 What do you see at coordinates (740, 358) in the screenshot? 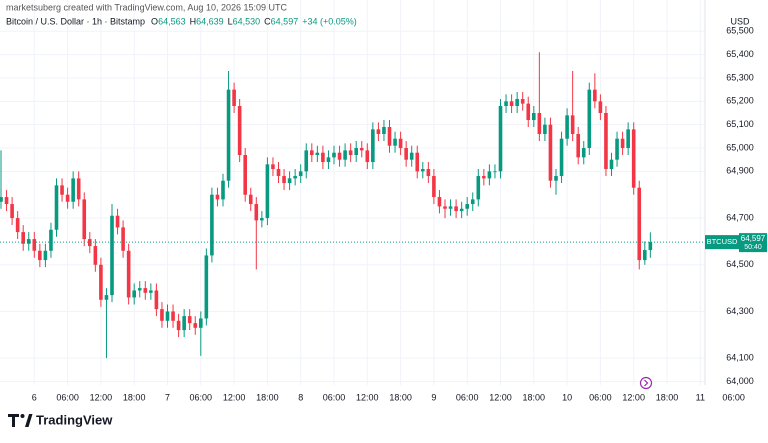
I see `y-tick-label: 64,100` at bounding box center [740, 358].